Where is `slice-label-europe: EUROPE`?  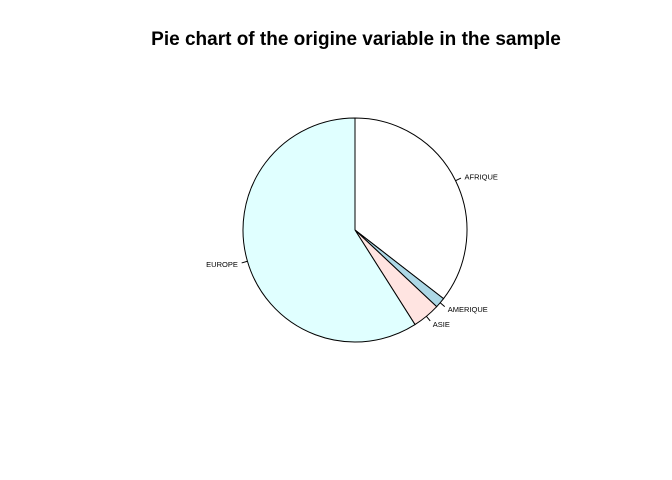
slice-label-europe: EUROPE is located at coordinates (222, 264).